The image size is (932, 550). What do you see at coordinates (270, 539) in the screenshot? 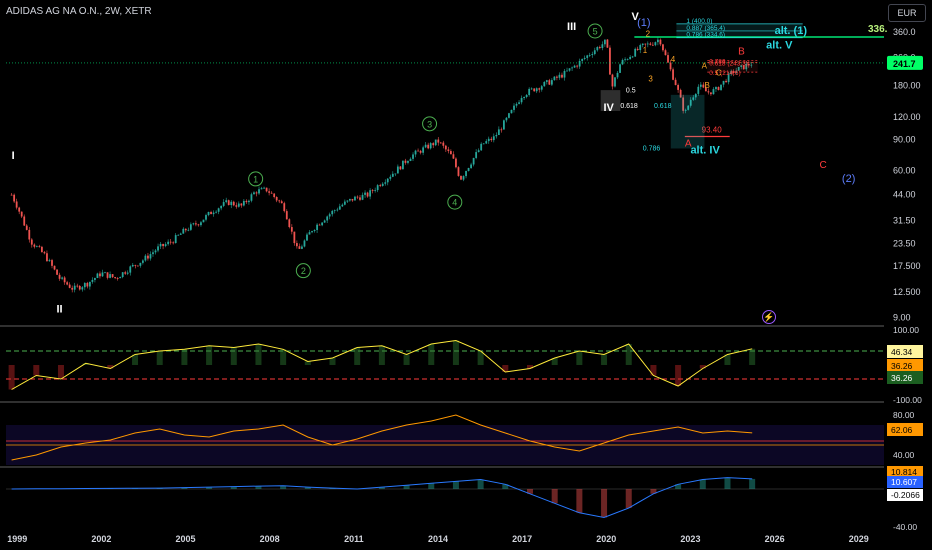
I see `x-tick-label: 2008` at bounding box center [270, 539].